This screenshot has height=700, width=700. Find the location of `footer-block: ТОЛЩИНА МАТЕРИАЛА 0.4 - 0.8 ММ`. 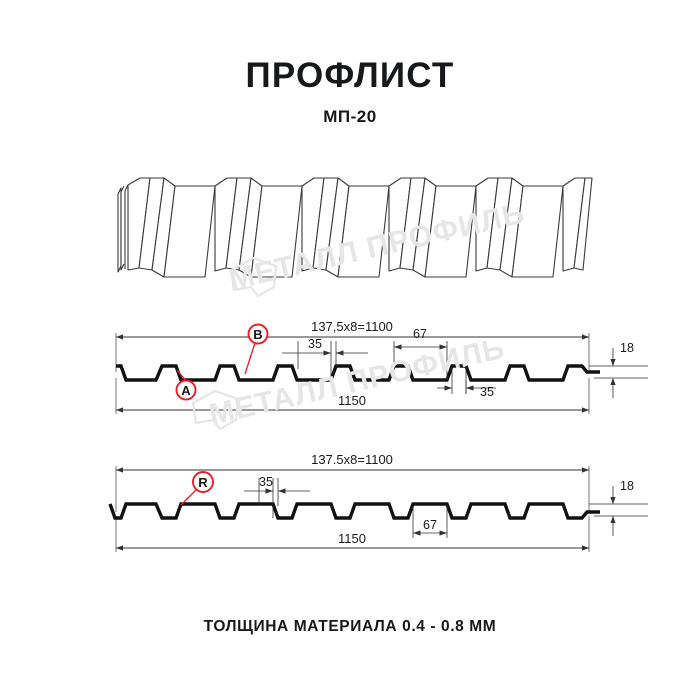

footer-block: ТОЛЩИНА МАТЕРИАЛА 0.4 - 0.8 ММ is located at coordinates (350, 627).